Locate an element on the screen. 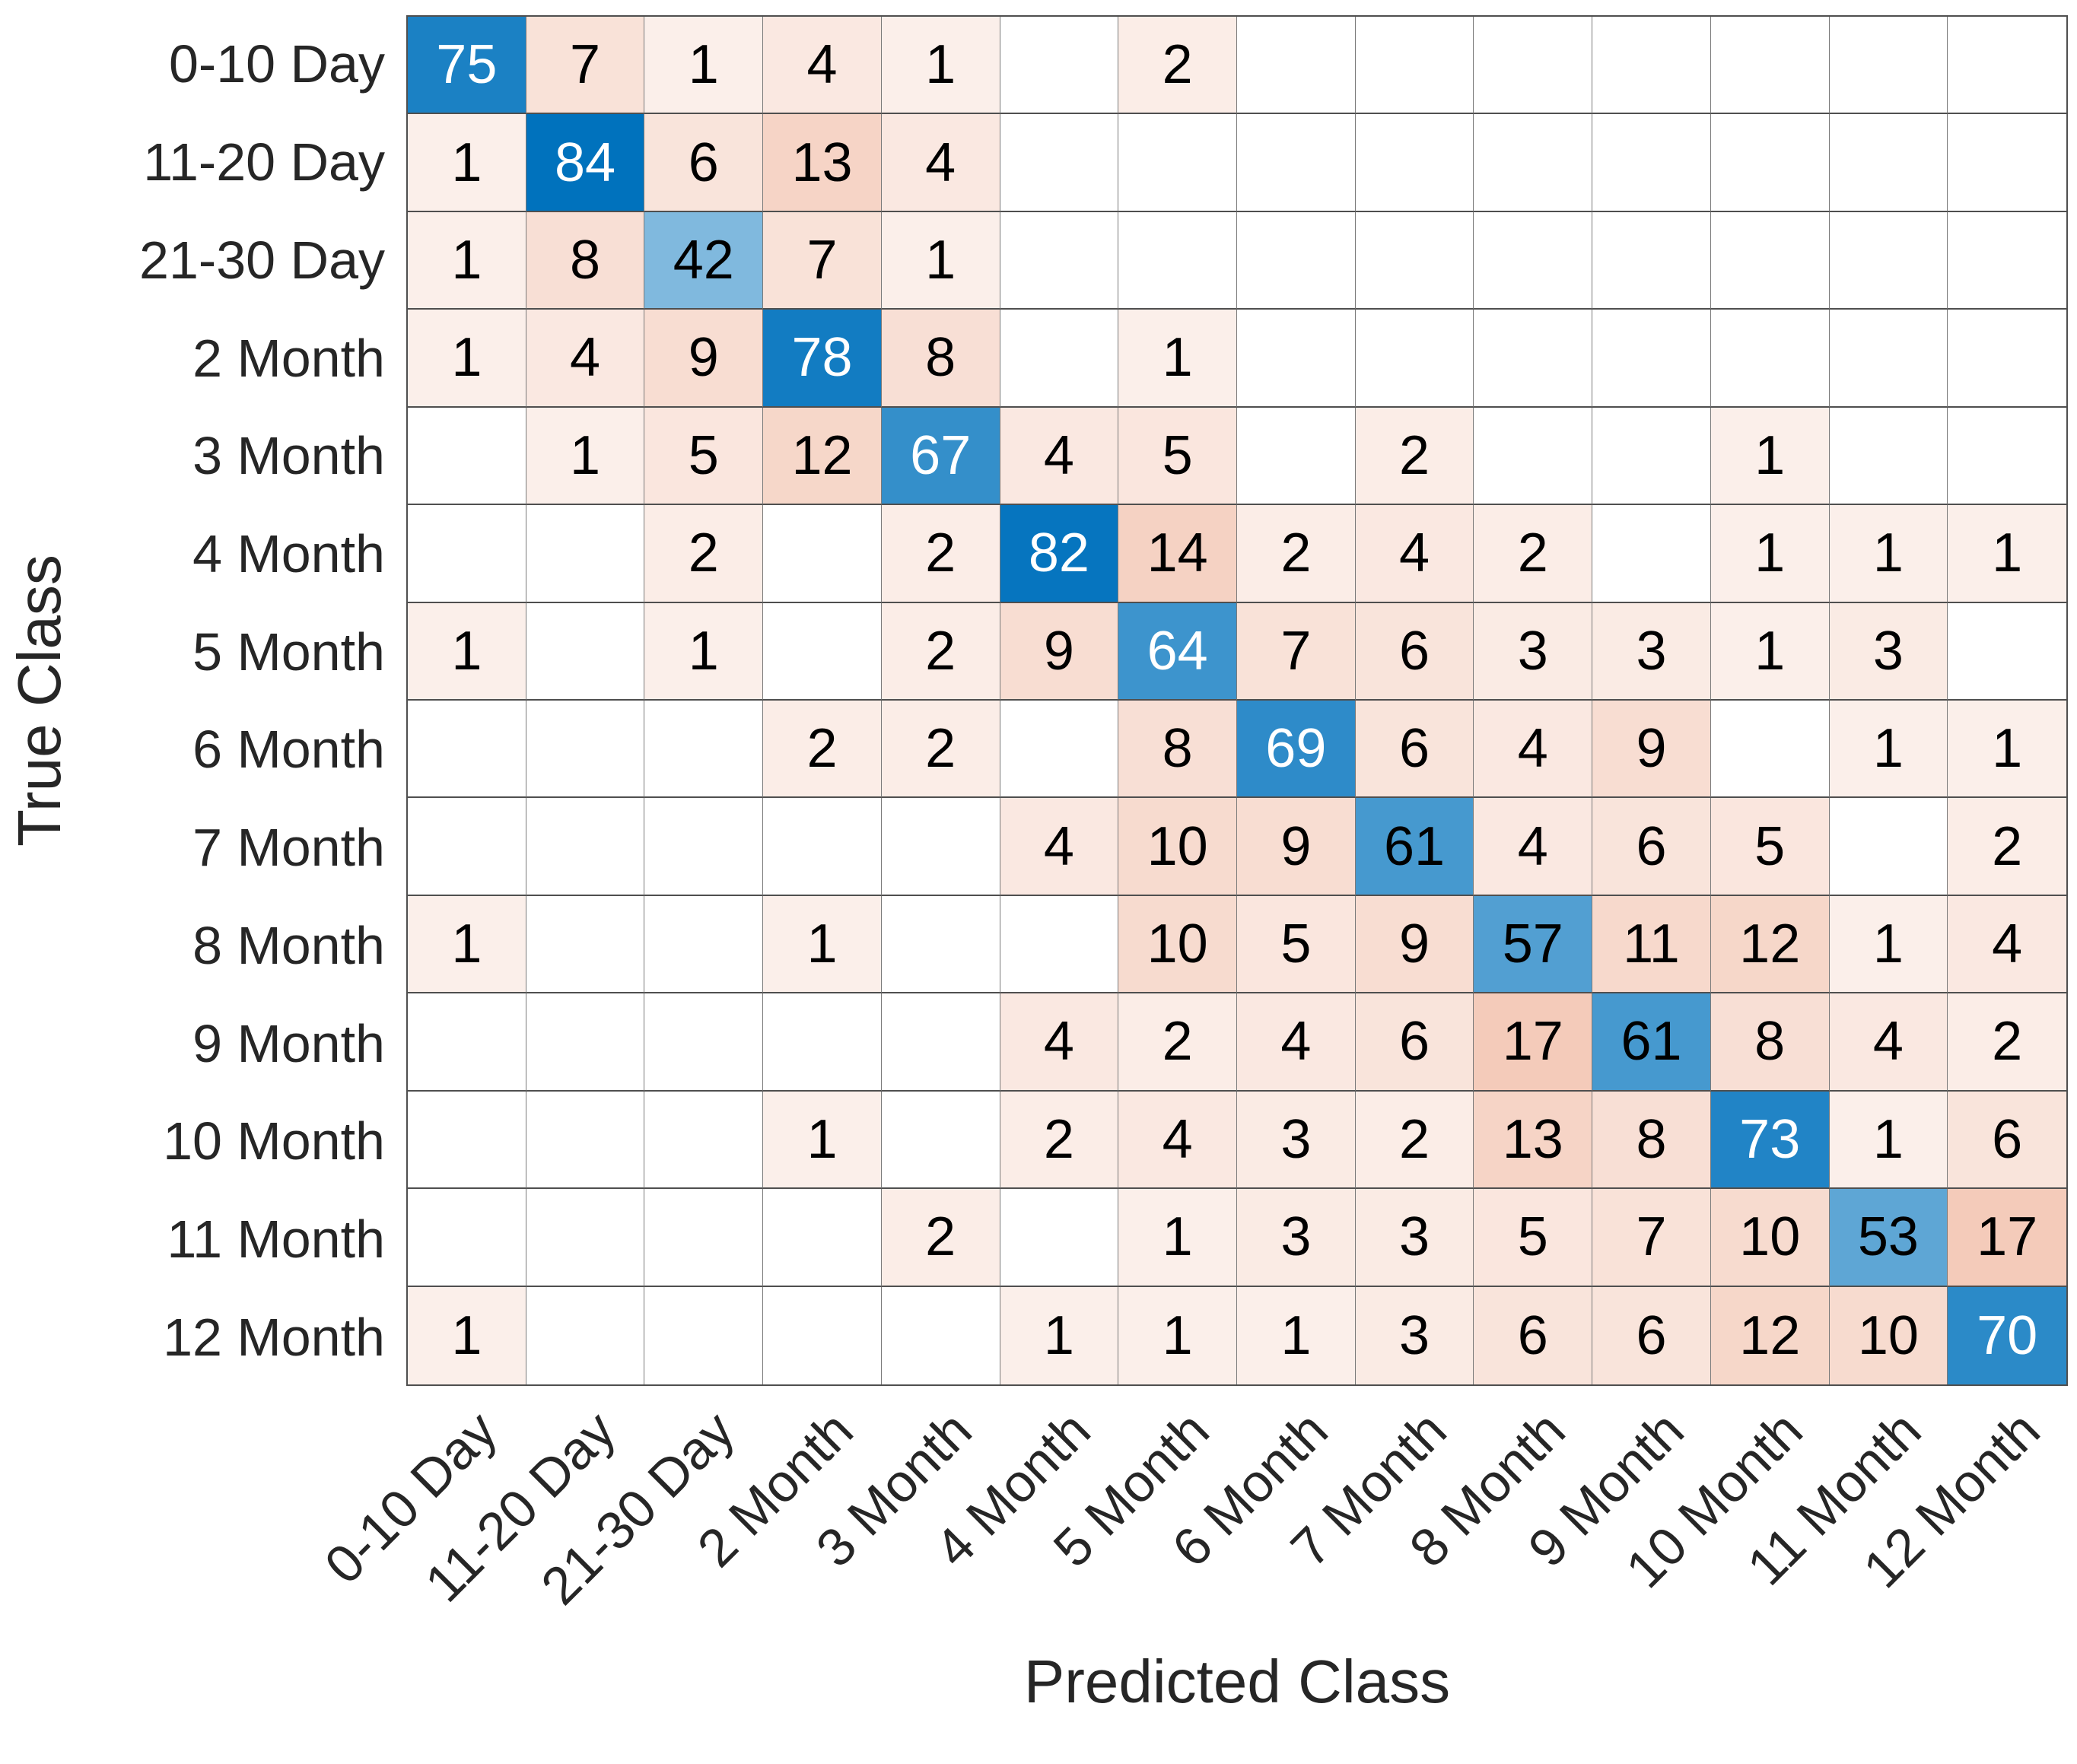 This screenshot has width=2077, height=1764. matrix-cell: 53 is located at coordinates (1888, 1238).